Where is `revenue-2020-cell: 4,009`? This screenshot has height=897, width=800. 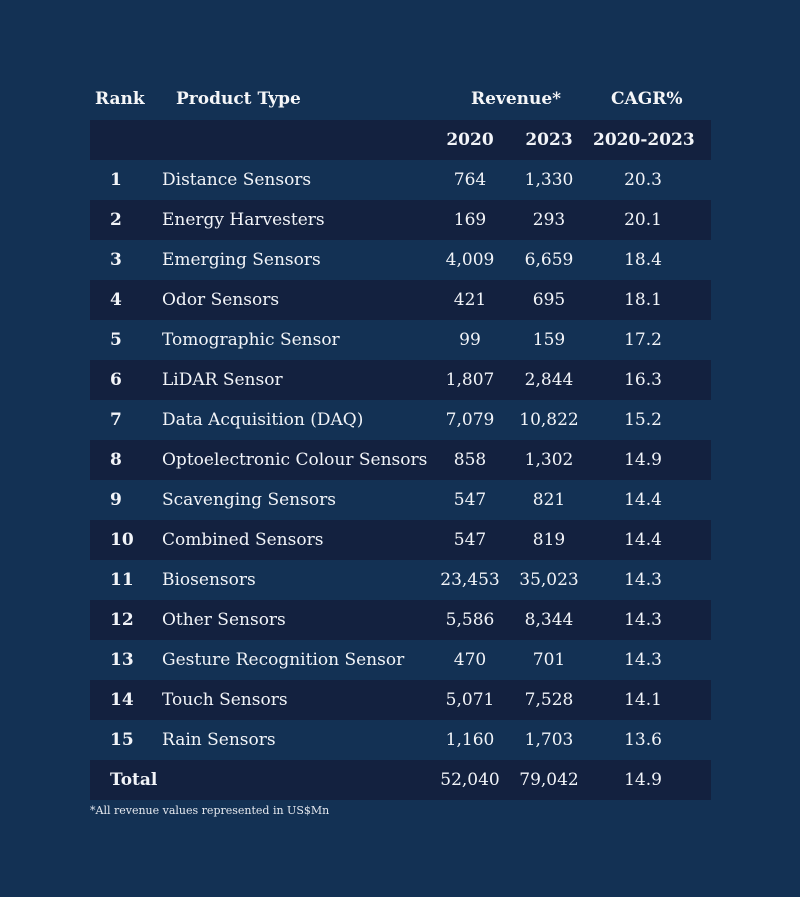 revenue-2020-cell: 4,009 is located at coordinates (470, 260).